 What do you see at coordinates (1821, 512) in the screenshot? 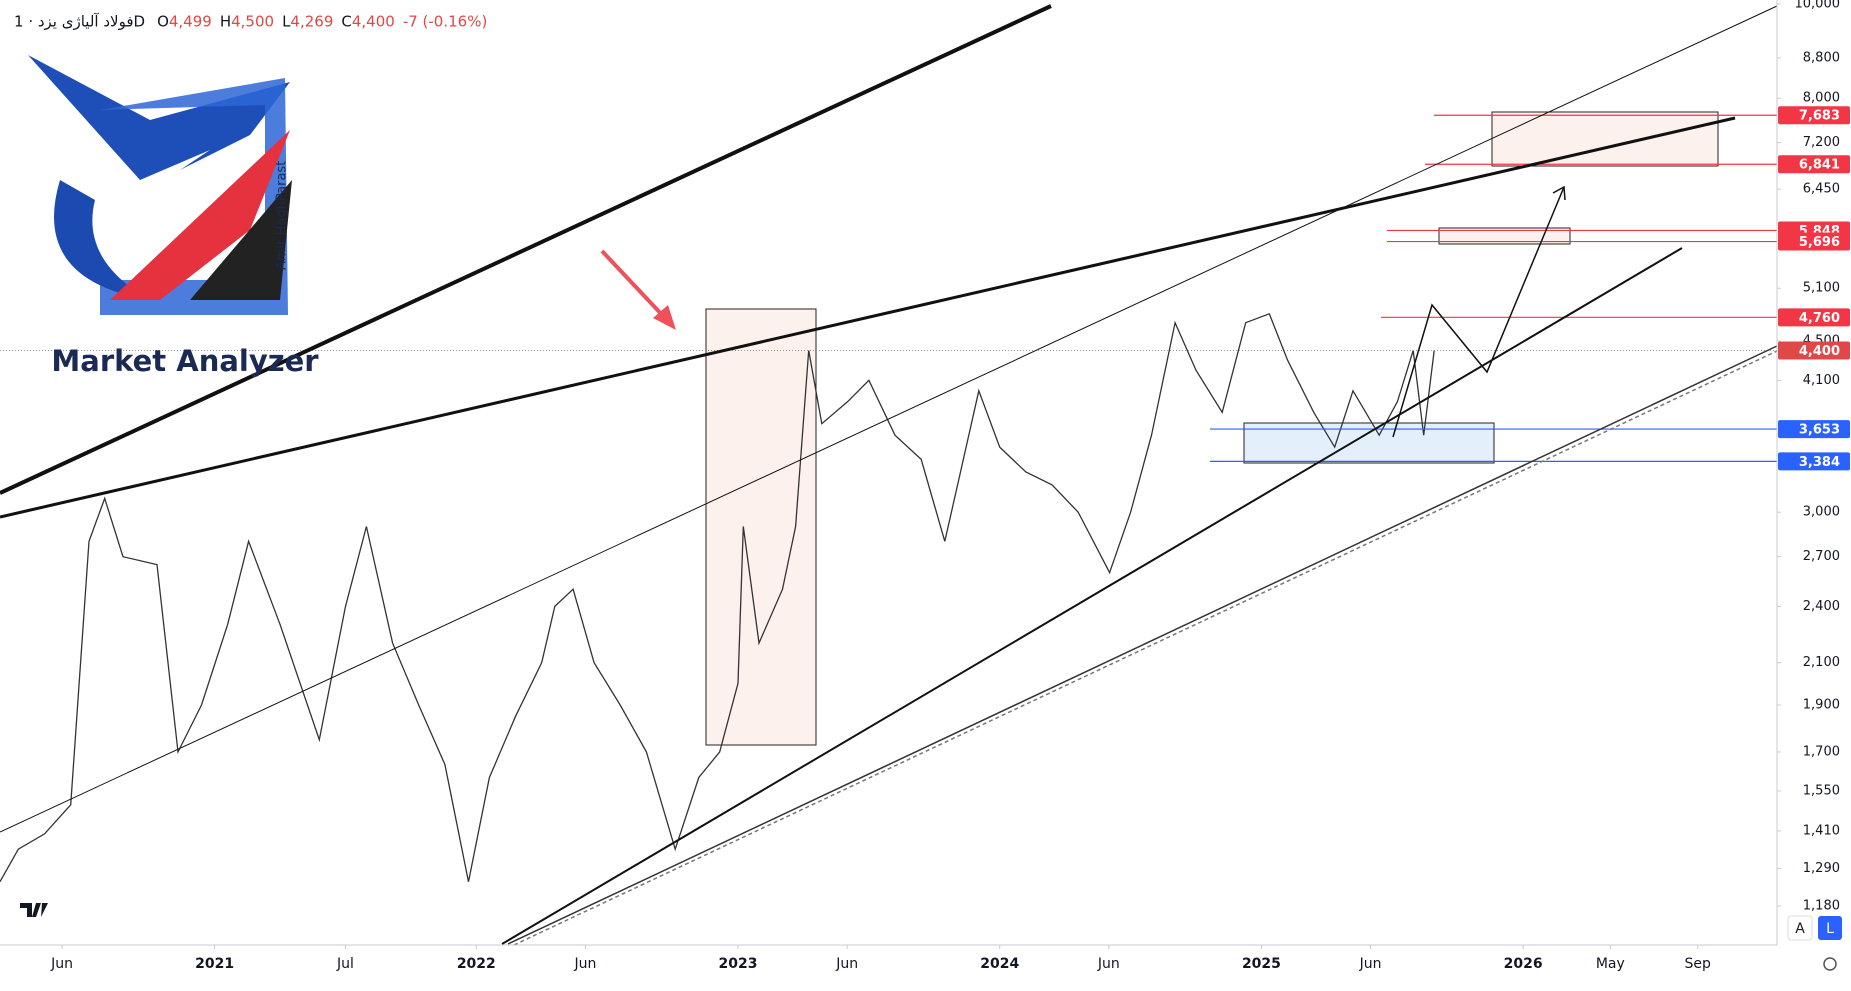
I see `y-tick-label: 3,000` at bounding box center [1821, 512].